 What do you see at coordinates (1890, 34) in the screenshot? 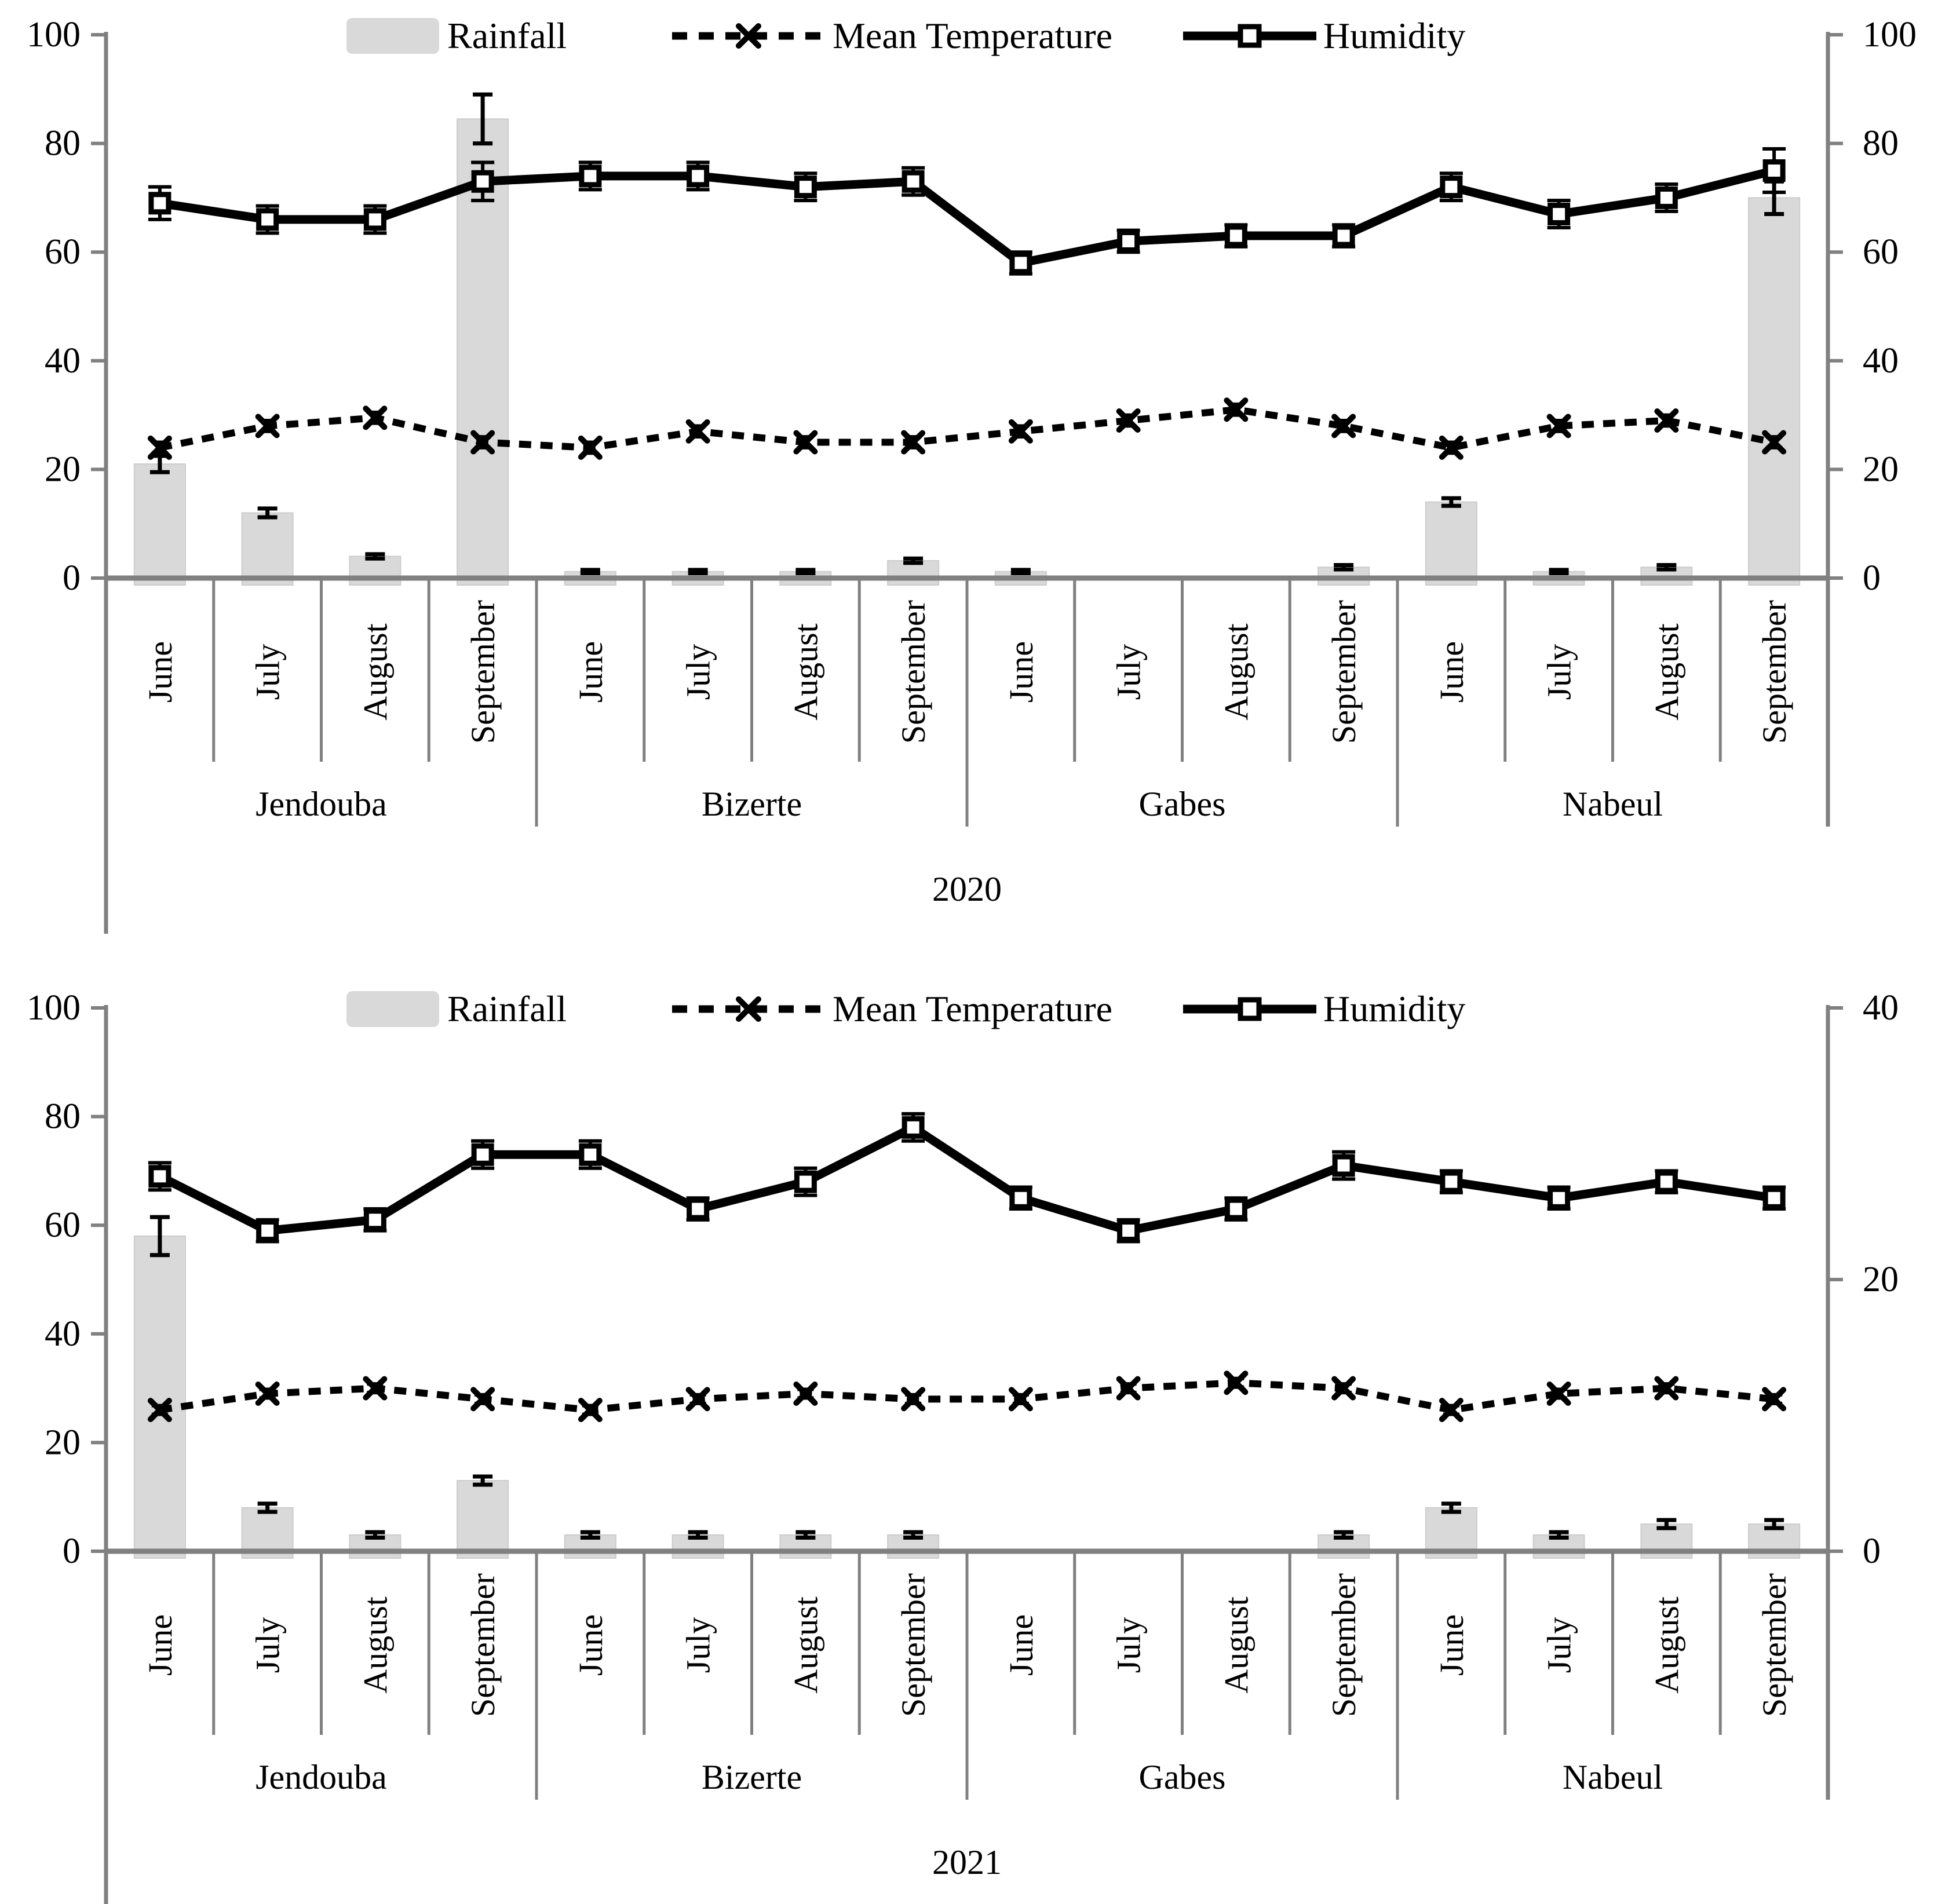
I see `right-axis-tick-label: 100` at bounding box center [1890, 34].